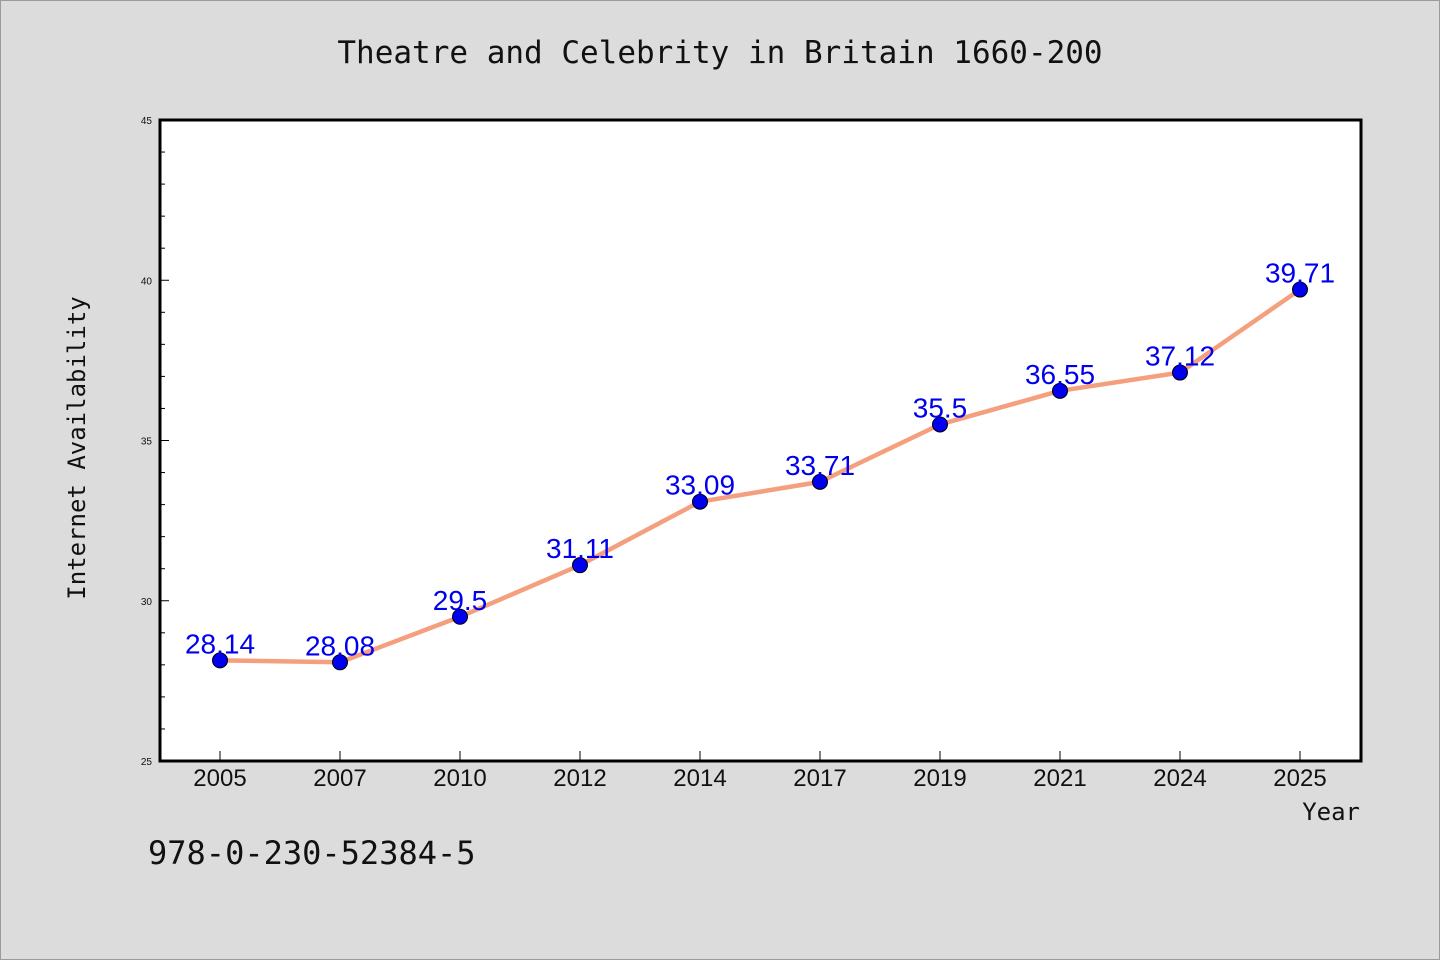 The height and width of the screenshot is (960, 1440). Describe the element at coordinates (339, 778) in the screenshot. I see `x-tick-label: 2007` at that location.